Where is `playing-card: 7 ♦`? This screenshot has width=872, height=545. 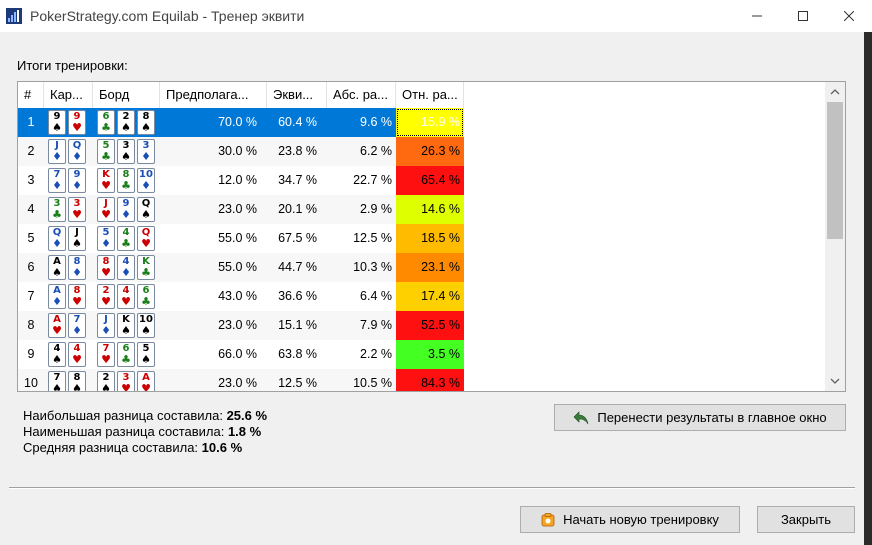 playing-card: 7 ♦ is located at coordinates (77, 325).